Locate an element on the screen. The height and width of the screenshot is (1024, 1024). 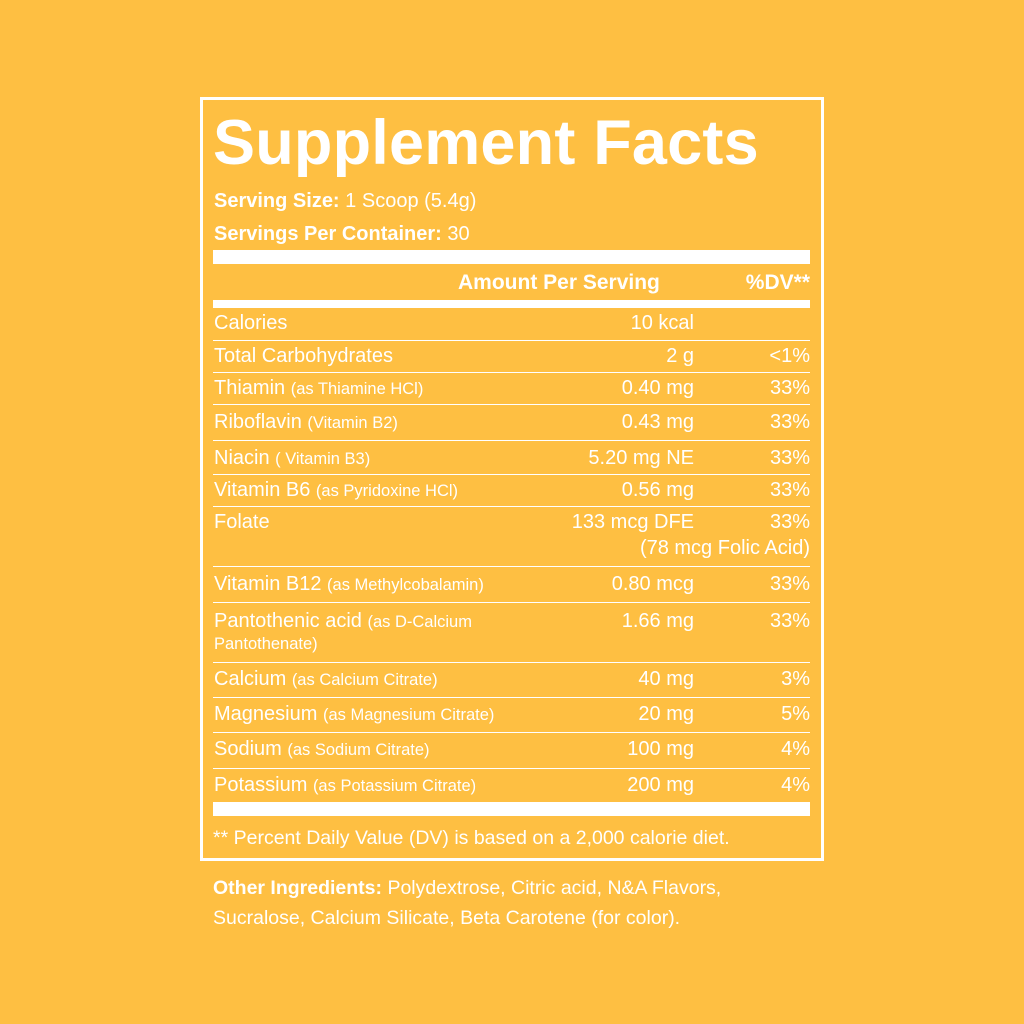
nutrient-name-text: Sodium is located at coordinates (248, 749).